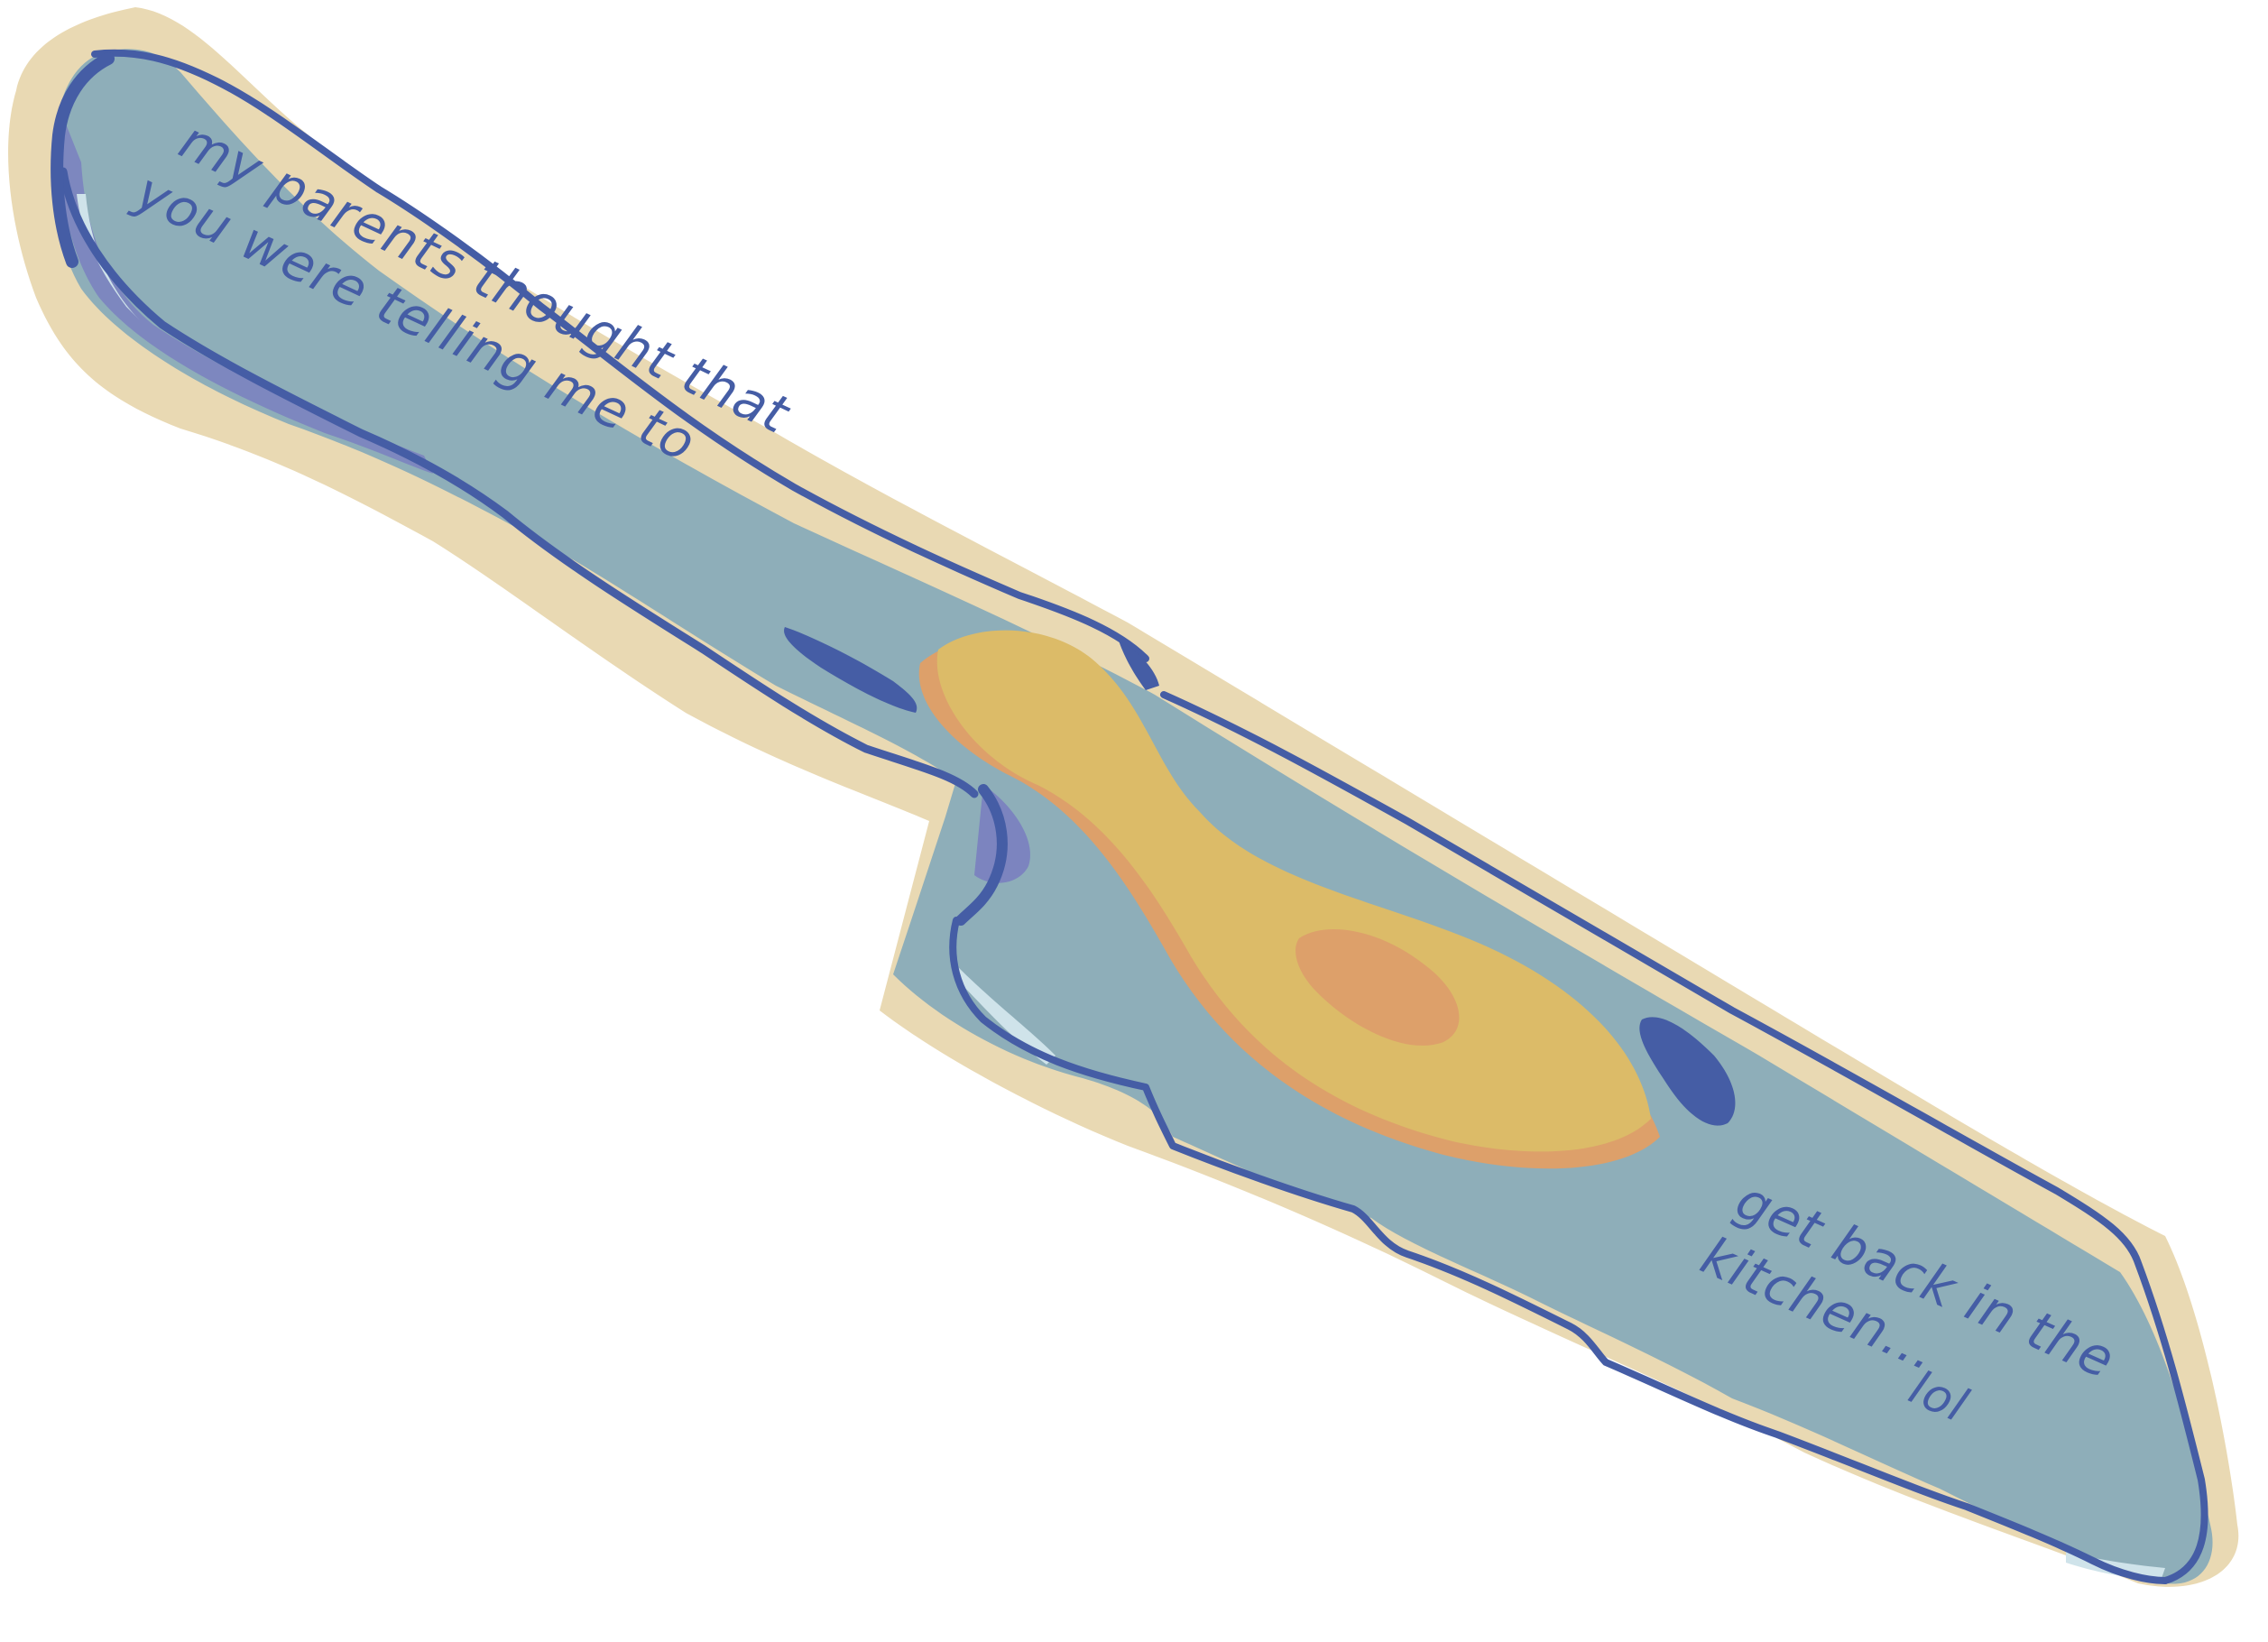 The width and height of the screenshot is (2268, 1642). Describe the element at coordinates (1377, 988) in the screenshot. I see `reflection-orange-spot` at that location.